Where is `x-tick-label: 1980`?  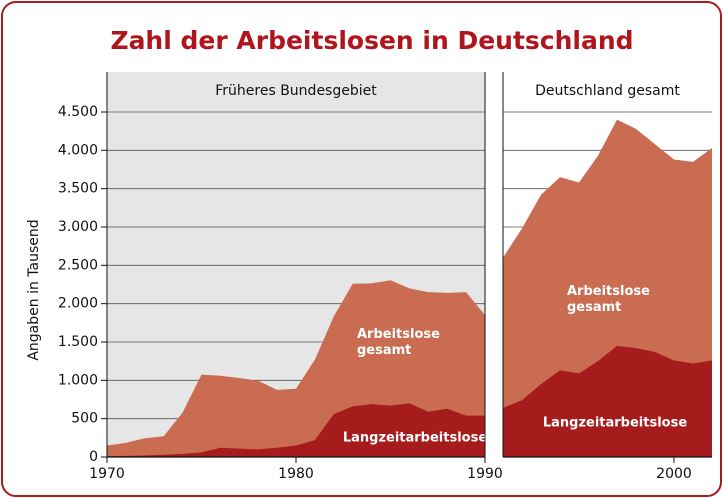 x-tick-label: 1980 is located at coordinates (296, 474).